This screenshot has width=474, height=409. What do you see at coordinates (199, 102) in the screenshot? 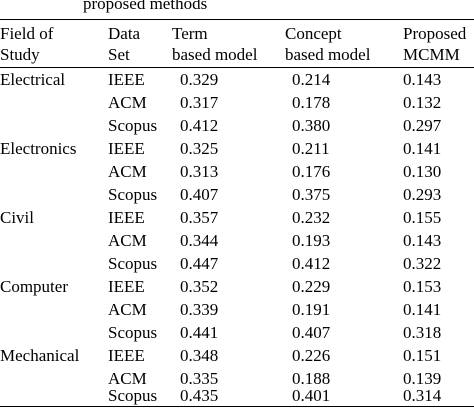
I see `cell-term: 0.317` at bounding box center [199, 102].